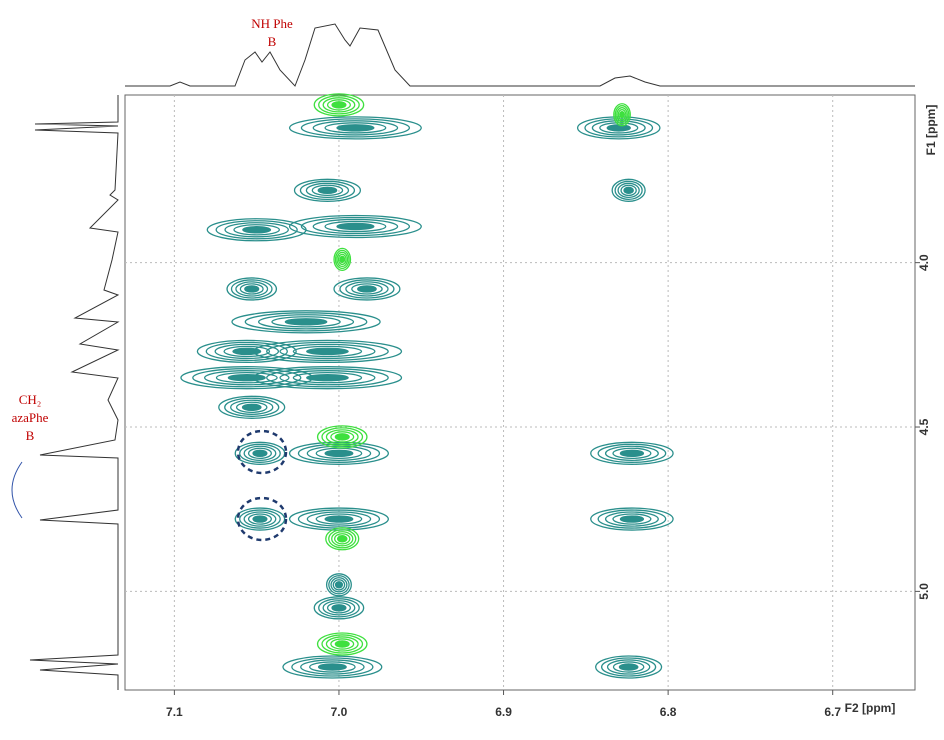  I want to click on top-projection, so click(520, 55).